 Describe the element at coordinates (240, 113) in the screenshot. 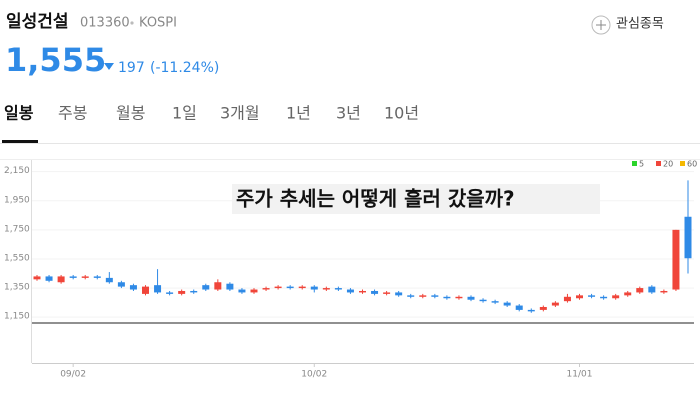

I see `tab: 3개월` at that location.